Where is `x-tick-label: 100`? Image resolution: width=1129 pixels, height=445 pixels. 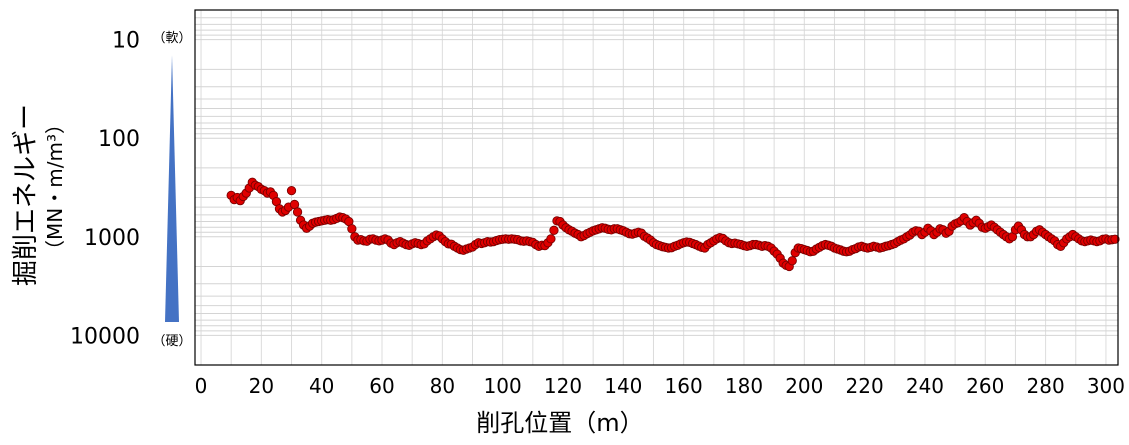 x-tick-label: 100 is located at coordinates (503, 386).